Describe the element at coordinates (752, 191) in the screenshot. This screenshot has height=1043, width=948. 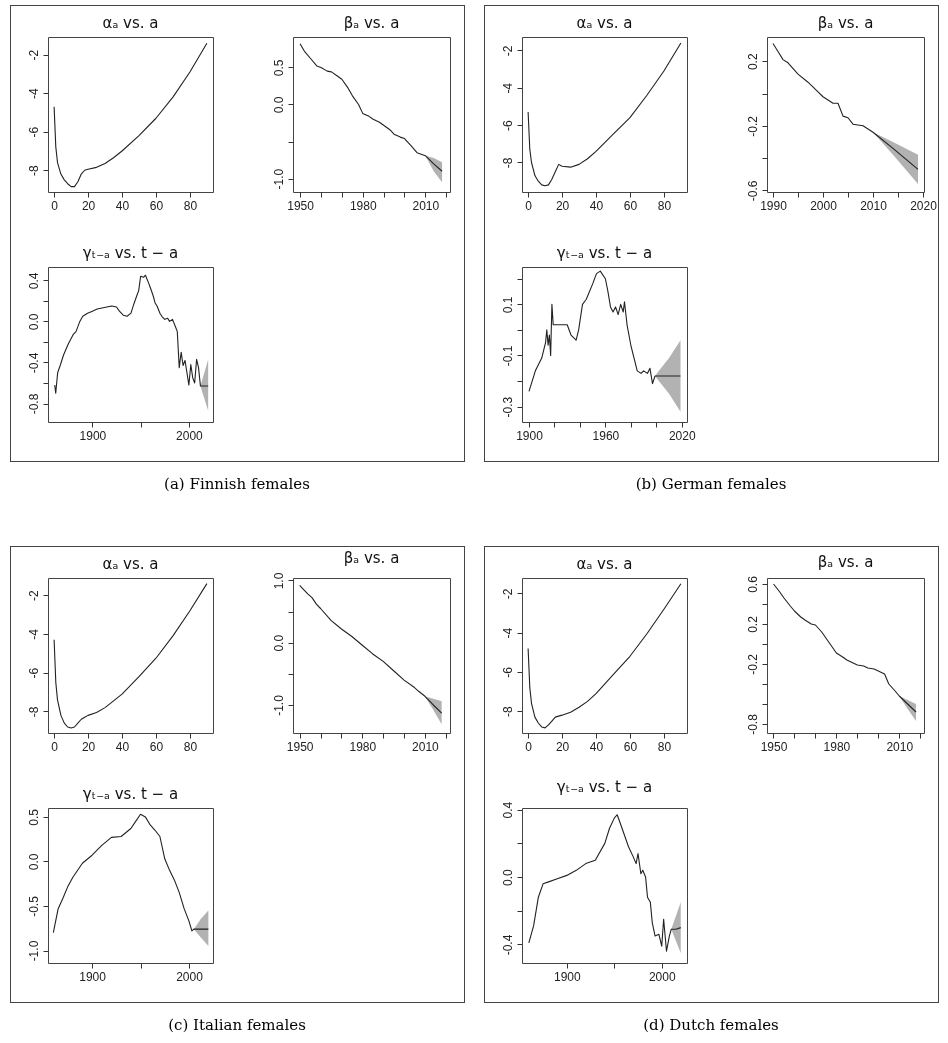
I see `y-tick-label: -0.6` at that location.